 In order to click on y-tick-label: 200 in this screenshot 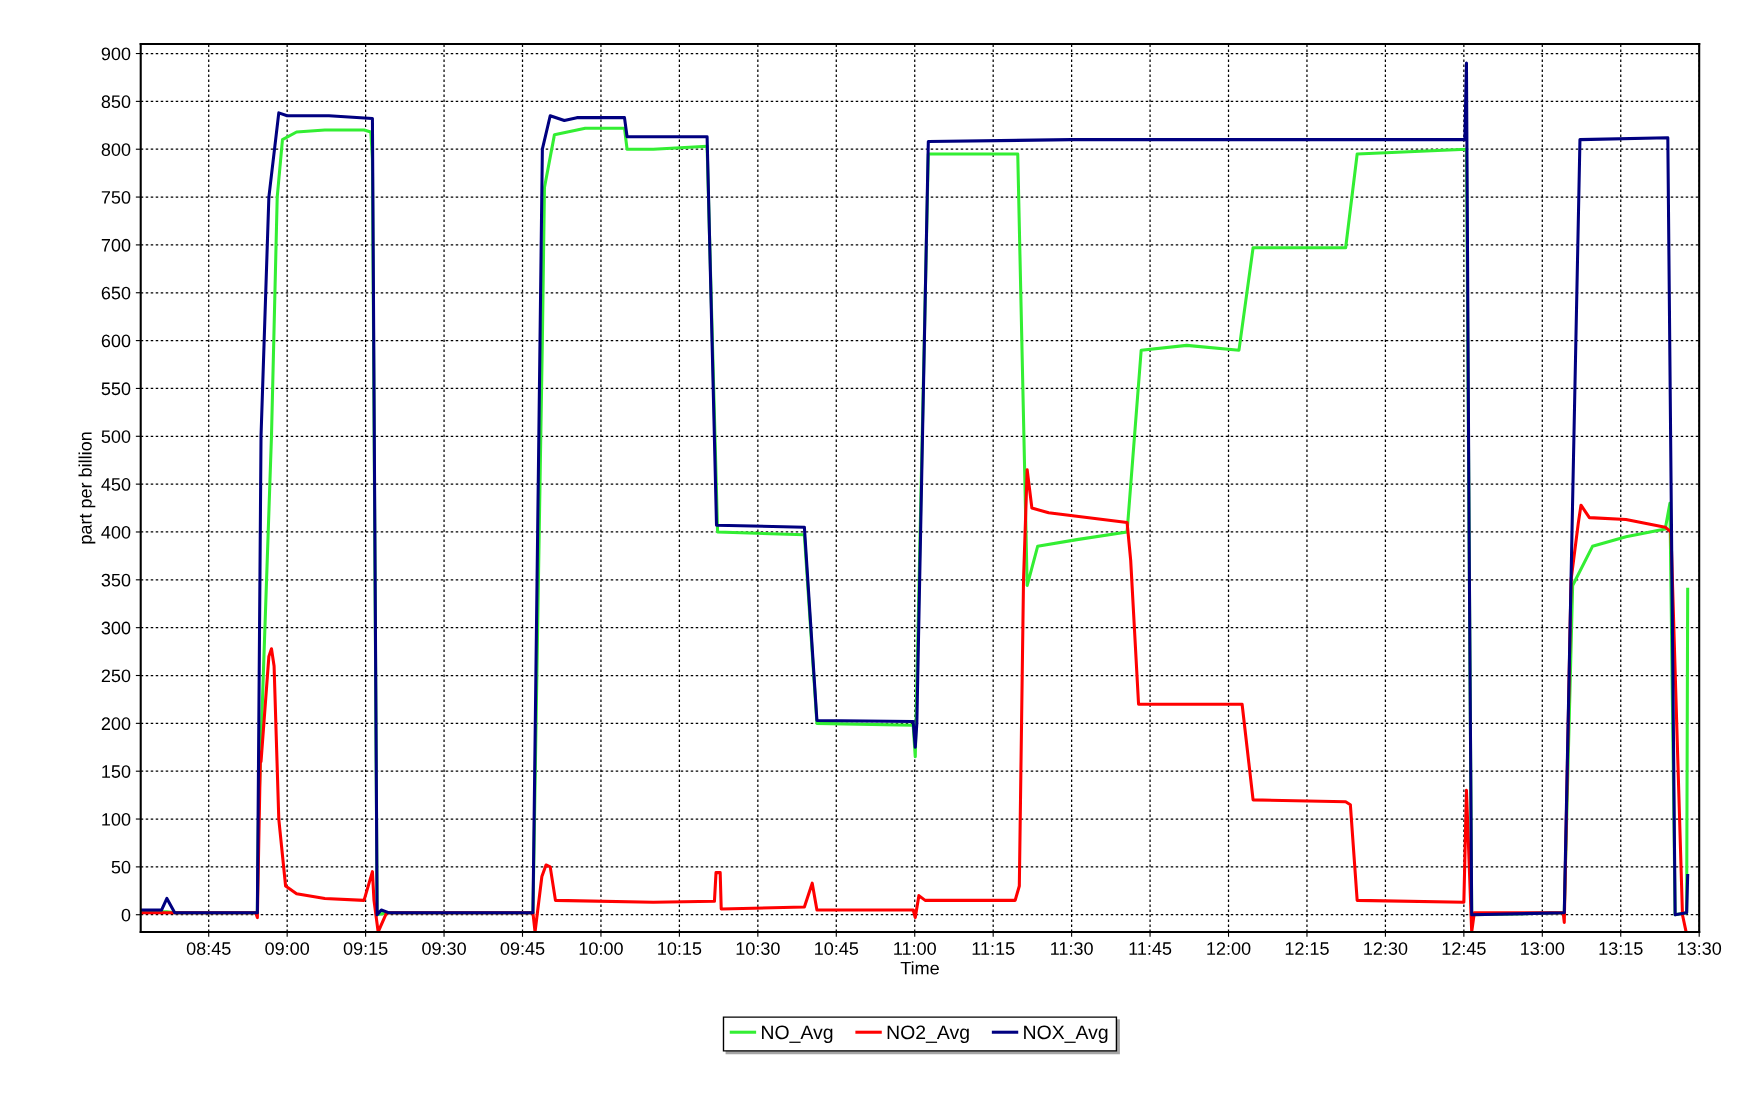, I will do `click(116, 724)`.